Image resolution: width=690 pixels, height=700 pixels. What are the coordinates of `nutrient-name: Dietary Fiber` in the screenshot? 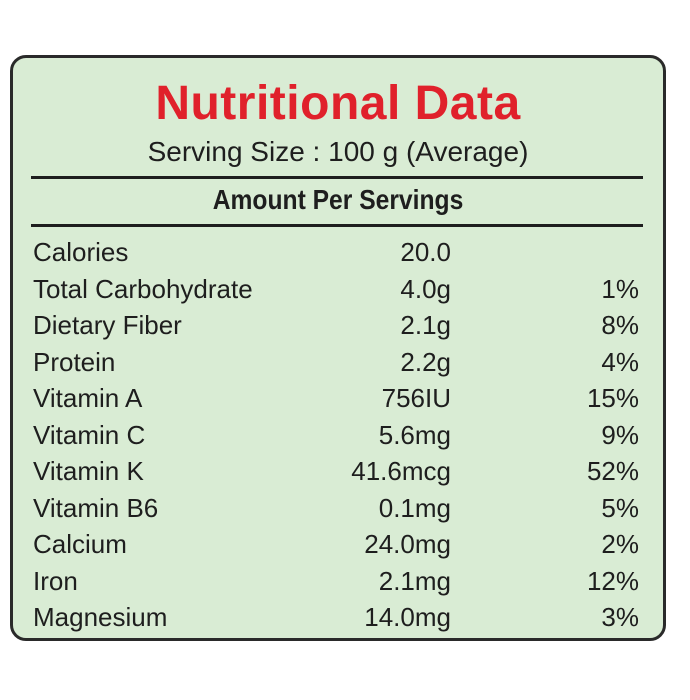 It's located at (107, 325).